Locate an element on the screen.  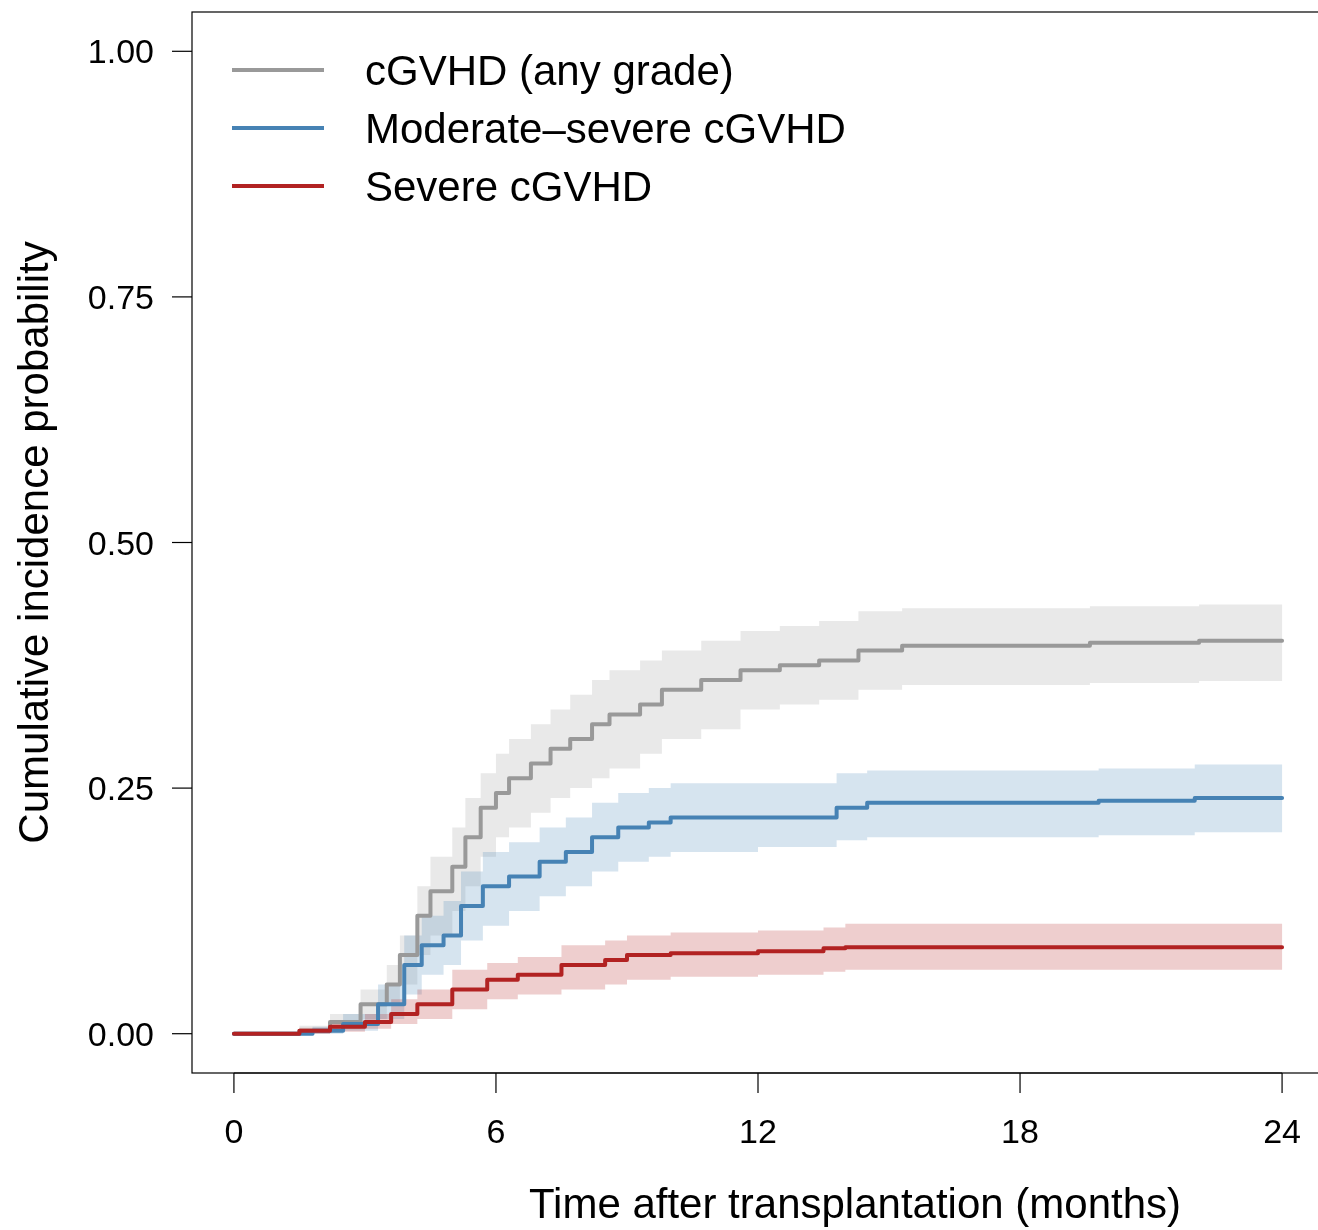
legend-label: Moderate–severe cGVHD is located at coordinates (605, 128).